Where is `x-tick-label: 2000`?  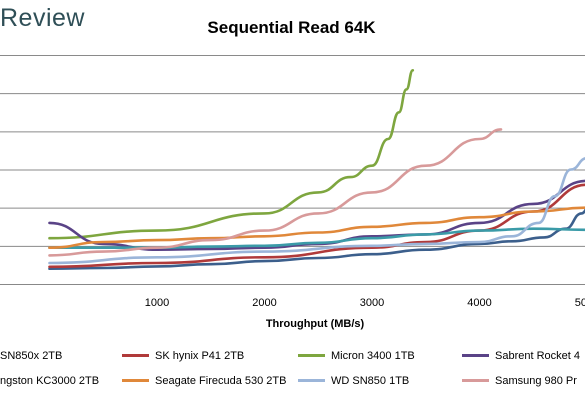 x-tick-label: 2000 is located at coordinates (264, 303).